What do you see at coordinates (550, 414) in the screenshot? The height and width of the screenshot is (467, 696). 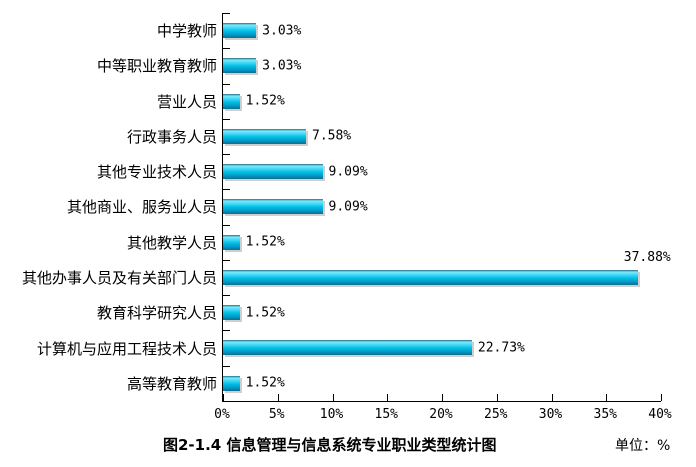 I see `x-axis-tick-label: 30%` at bounding box center [550, 414].